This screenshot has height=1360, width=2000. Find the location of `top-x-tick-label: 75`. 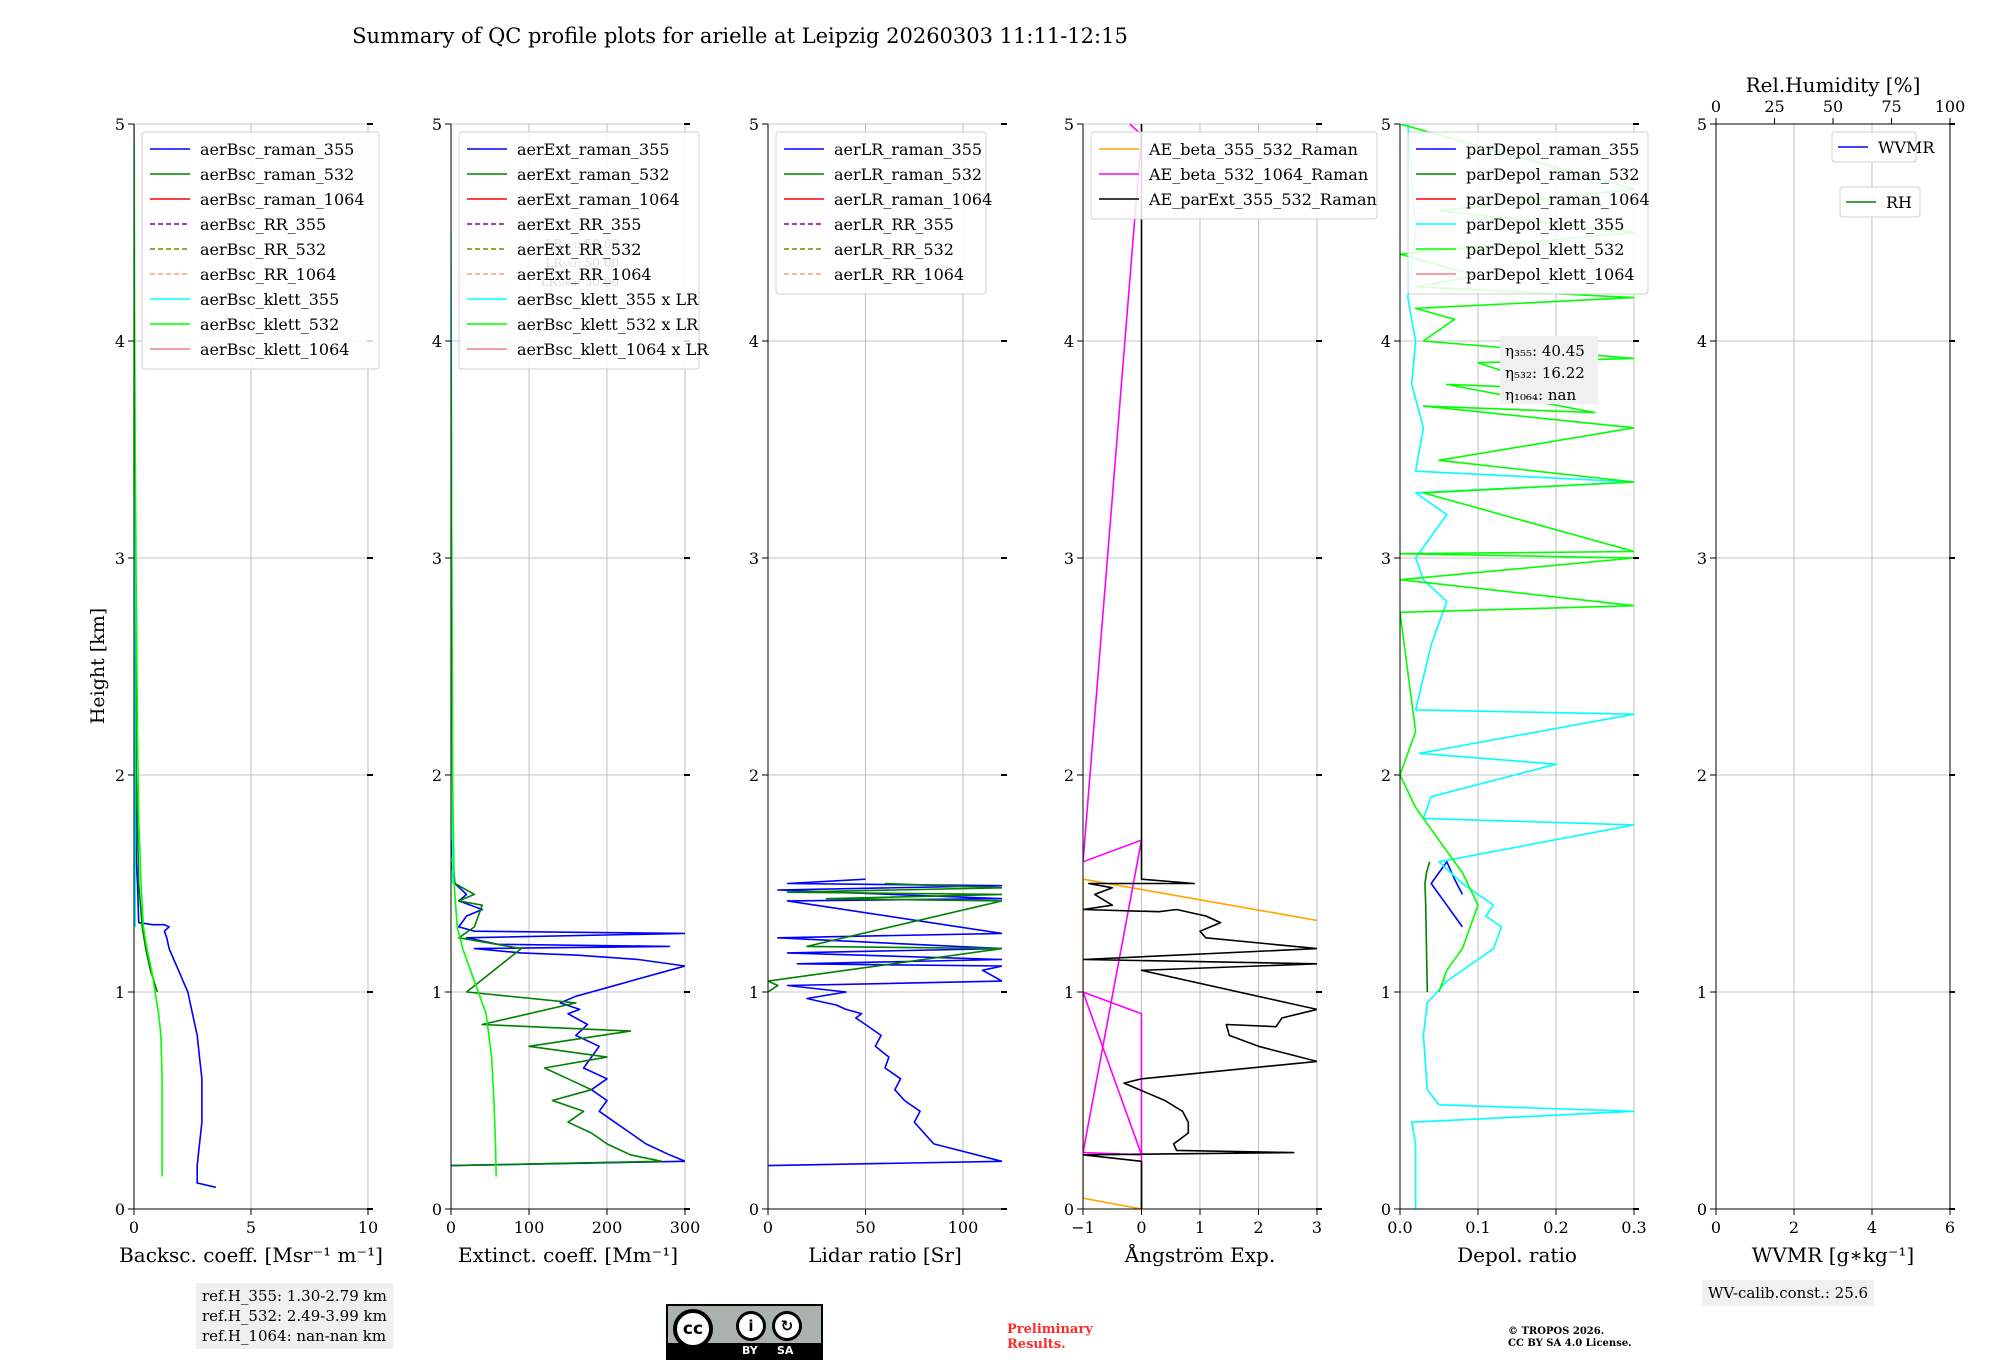

top-x-tick-label: 75 is located at coordinates (1891, 106).